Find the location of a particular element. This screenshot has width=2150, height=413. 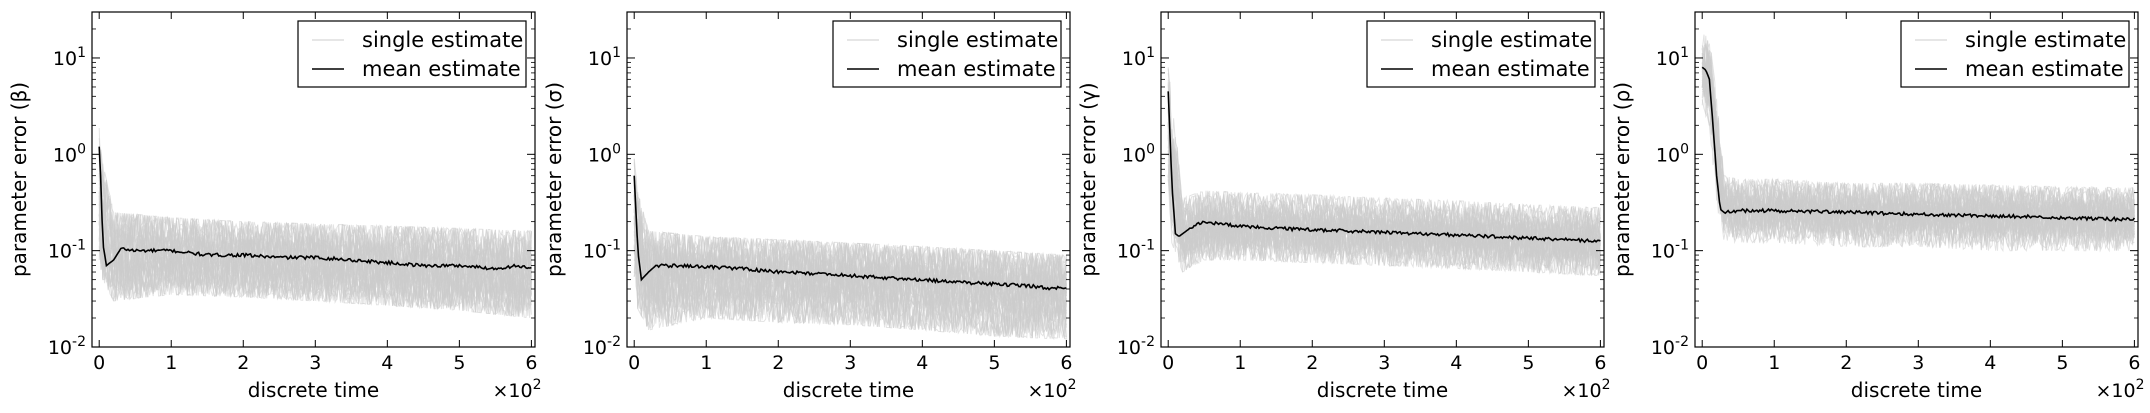

y-axis-label: parameter error (σ) is located at coordinates (554, 179).